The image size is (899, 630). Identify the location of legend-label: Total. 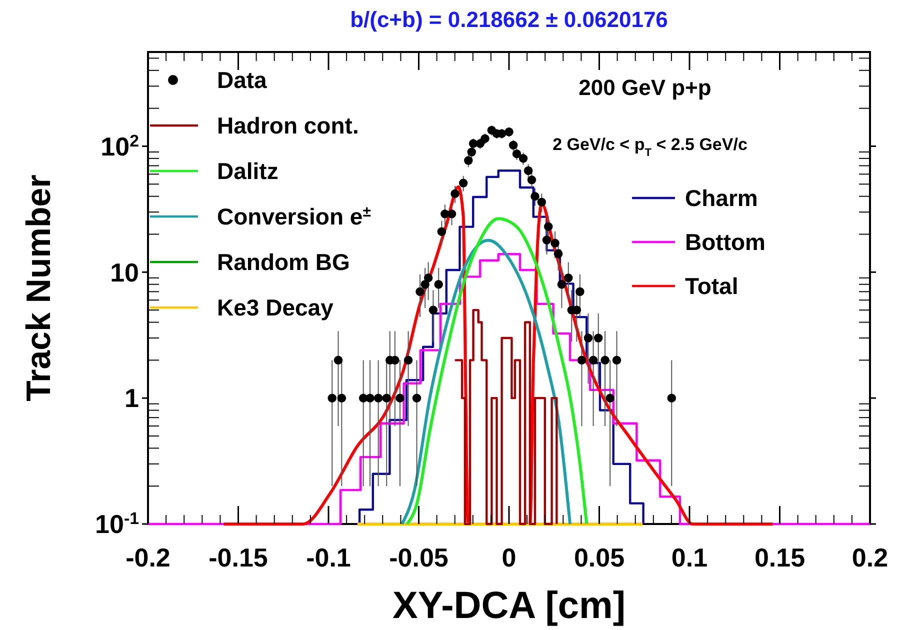
(711, 286).